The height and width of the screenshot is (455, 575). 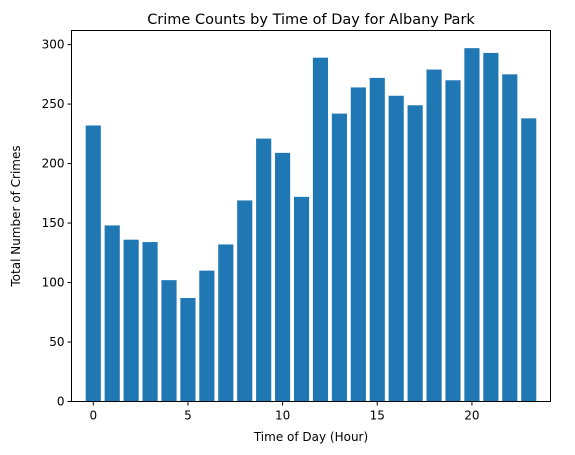 What do you see at coordinates (53, 104) in the screenshot?
I see `y-tick-label: 250` at bounding box center [53, 104].